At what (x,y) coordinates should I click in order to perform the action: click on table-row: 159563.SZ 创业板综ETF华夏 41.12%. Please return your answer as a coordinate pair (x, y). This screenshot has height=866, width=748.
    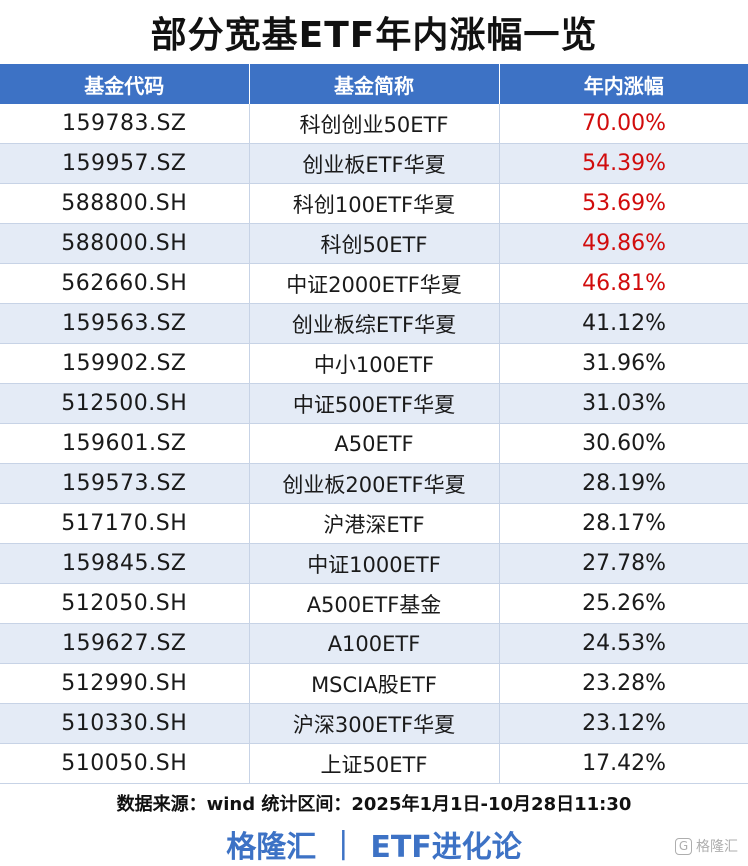
    Looking at the image, I should click on (374, 323).